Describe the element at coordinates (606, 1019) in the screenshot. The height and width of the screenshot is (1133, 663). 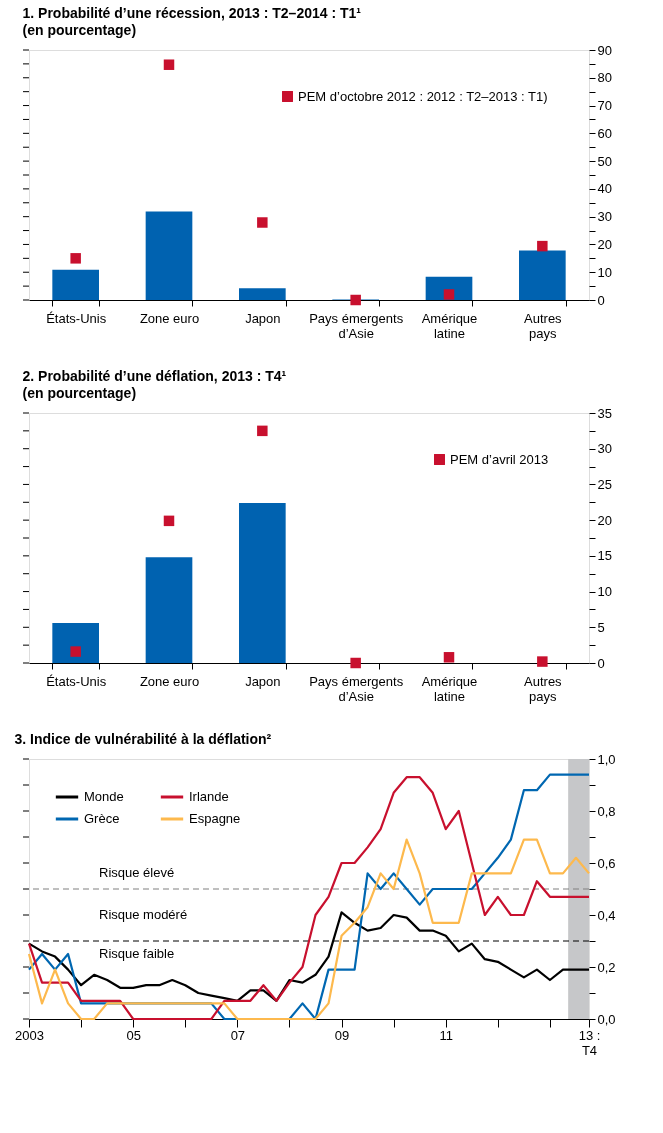
I see `y-tick-label: 0,0` at that location.